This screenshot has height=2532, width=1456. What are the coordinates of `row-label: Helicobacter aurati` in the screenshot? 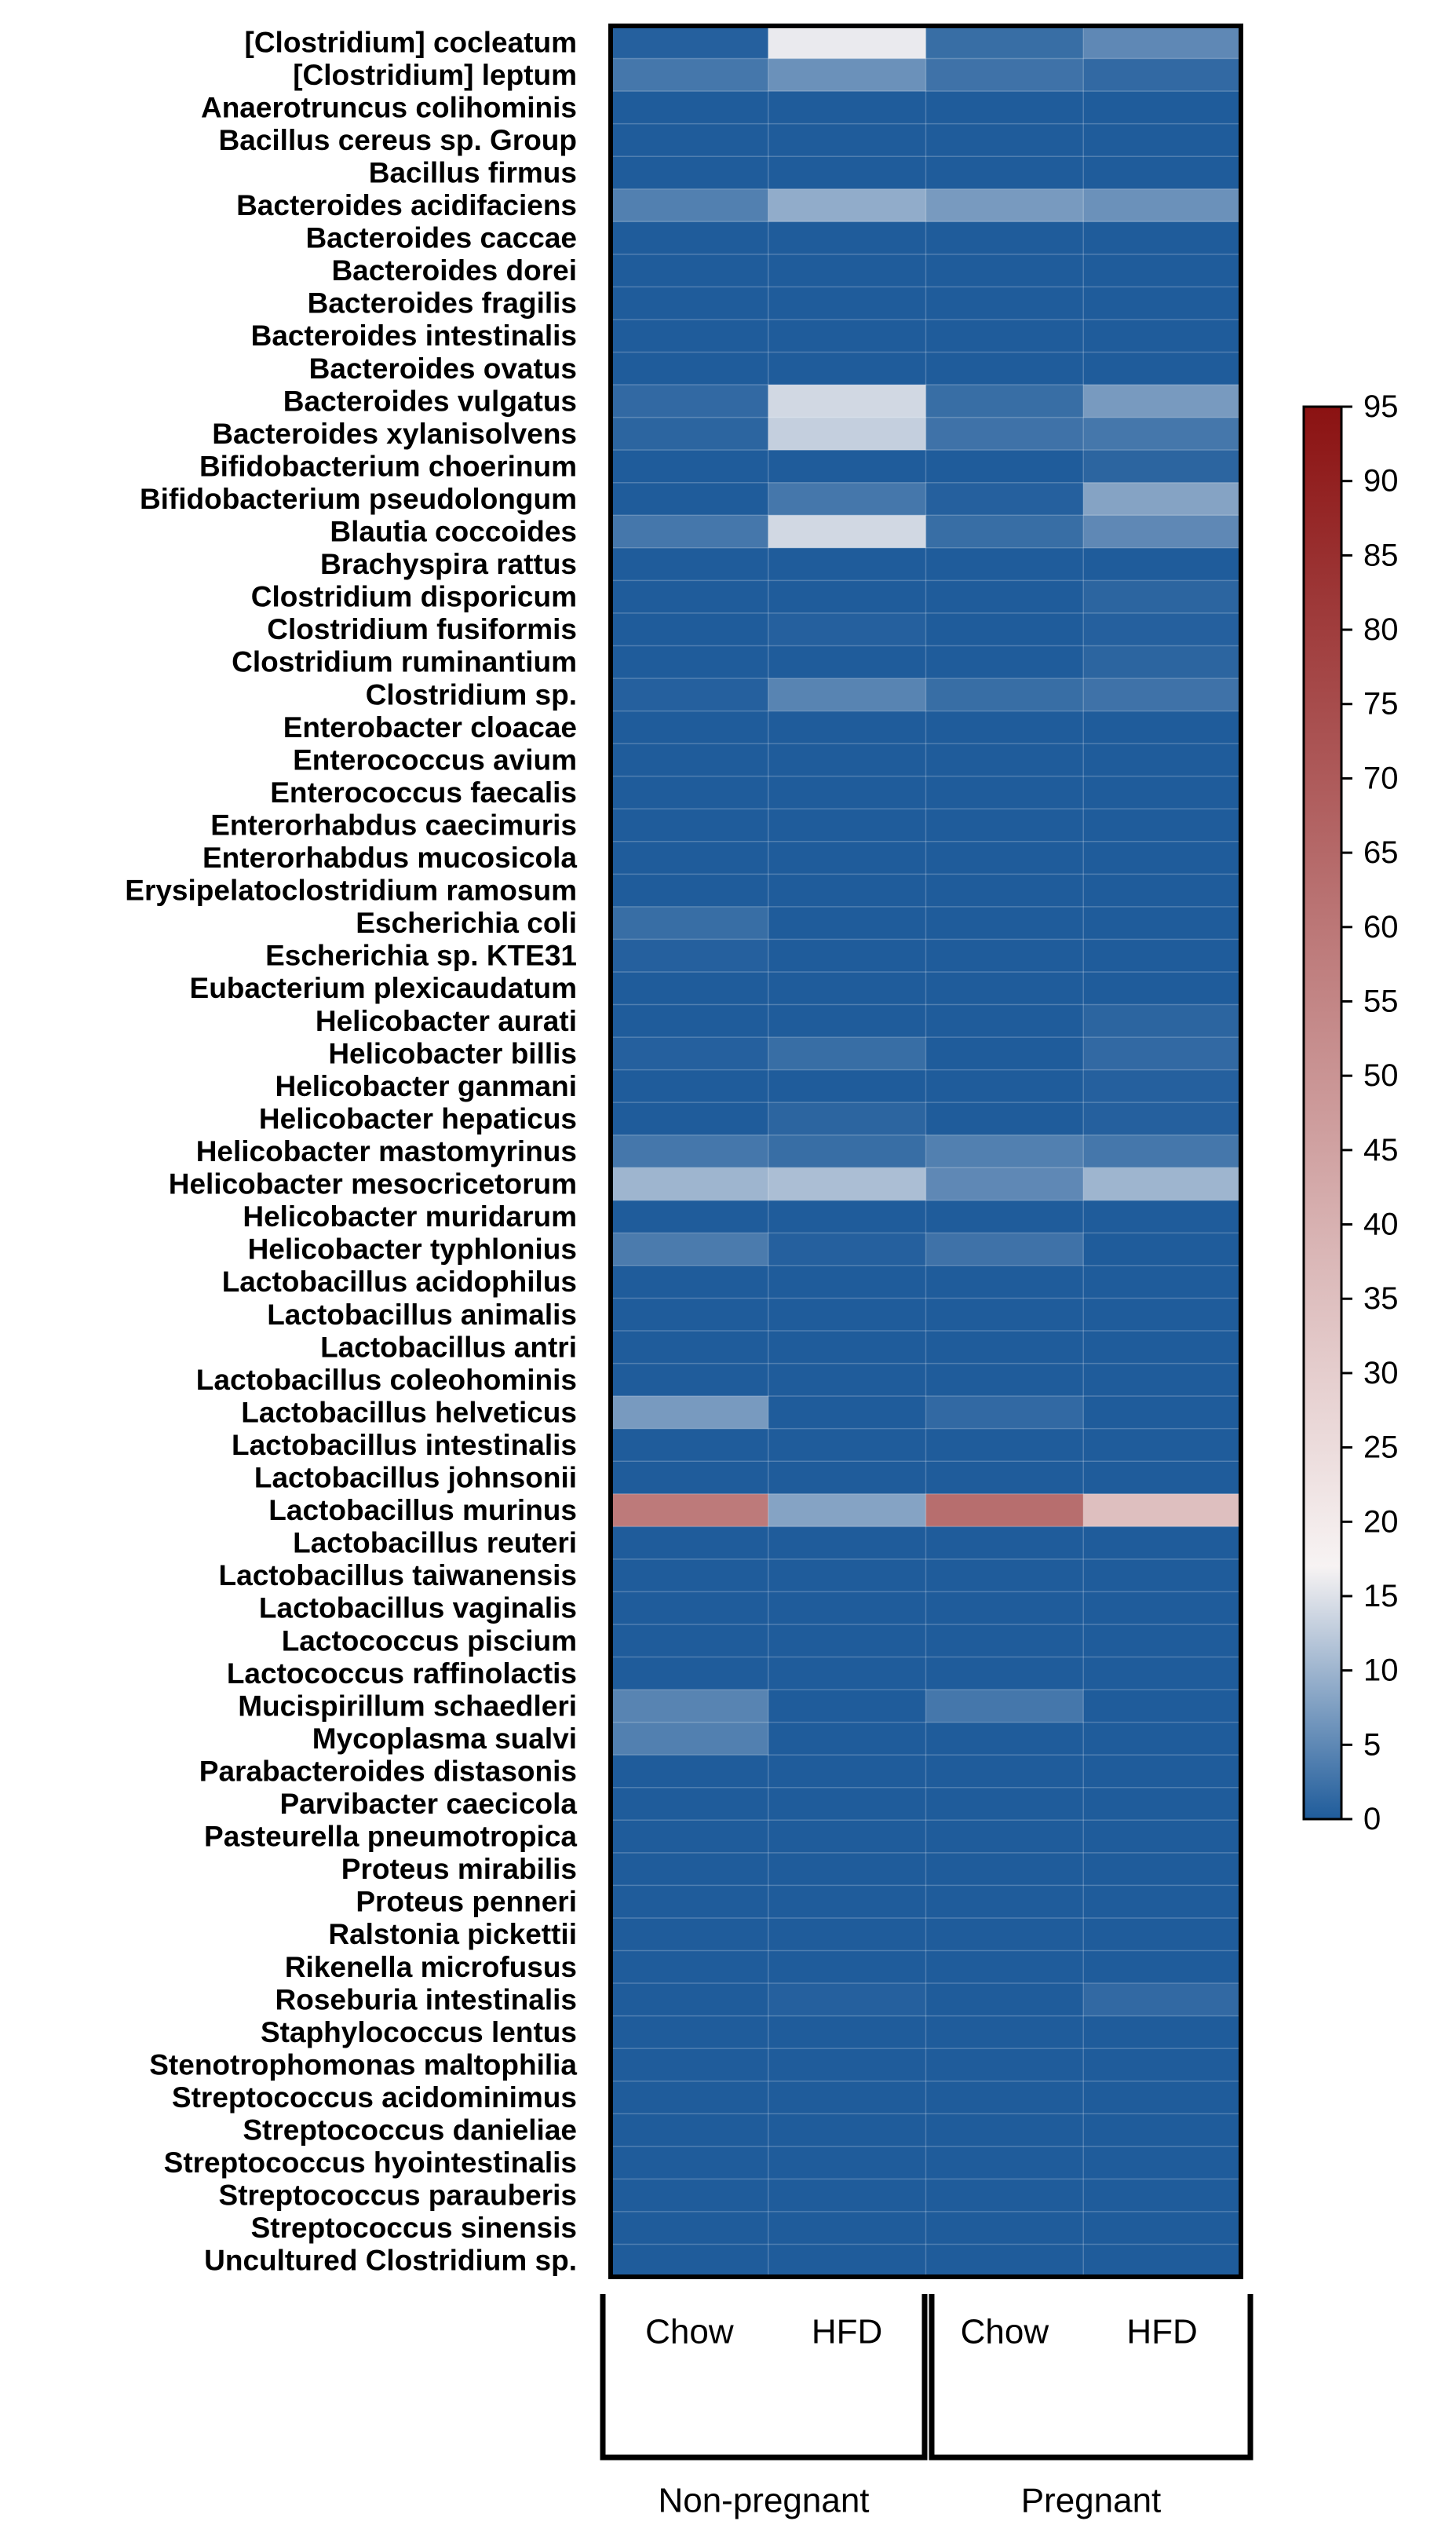 It's located at (447, 1021).